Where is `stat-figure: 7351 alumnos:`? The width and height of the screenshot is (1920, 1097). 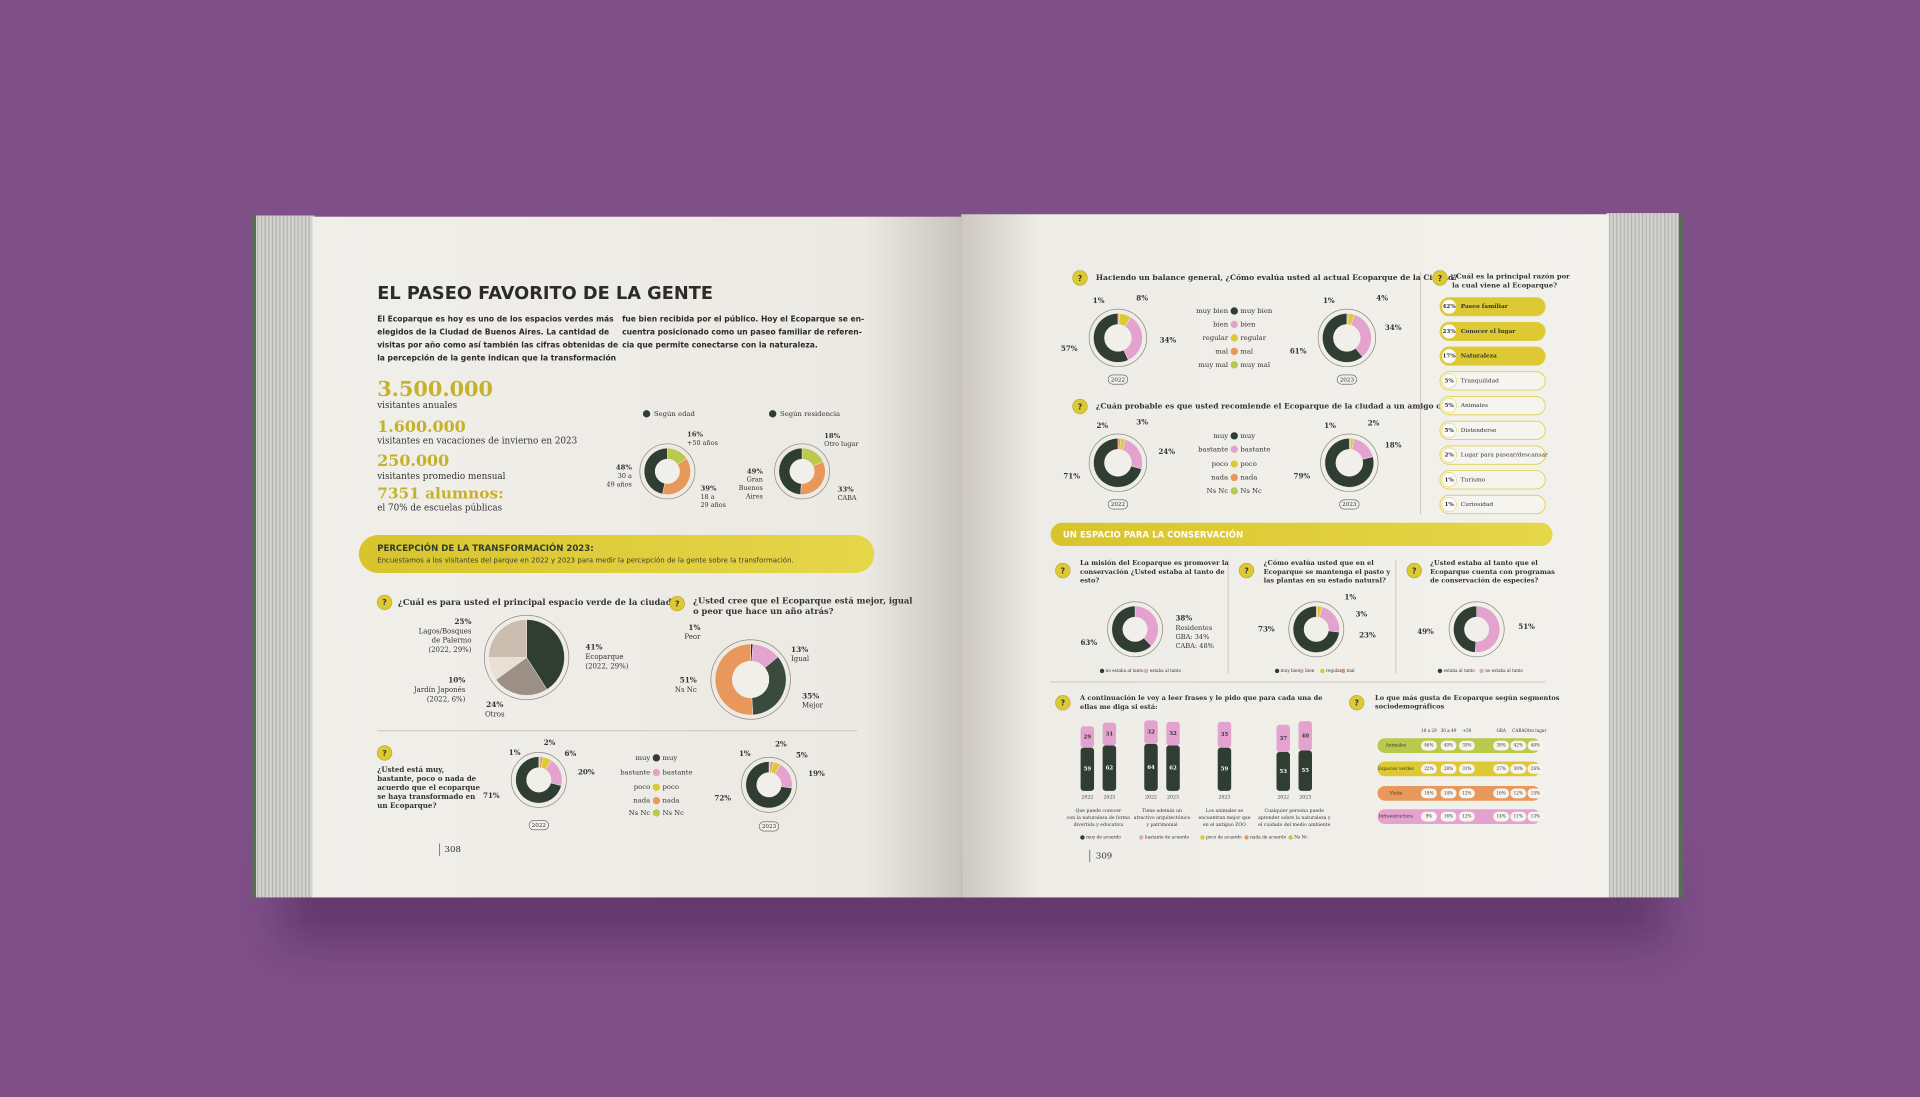 stat-figure: 7351 alumnos: is located at coordinates (440, 494).